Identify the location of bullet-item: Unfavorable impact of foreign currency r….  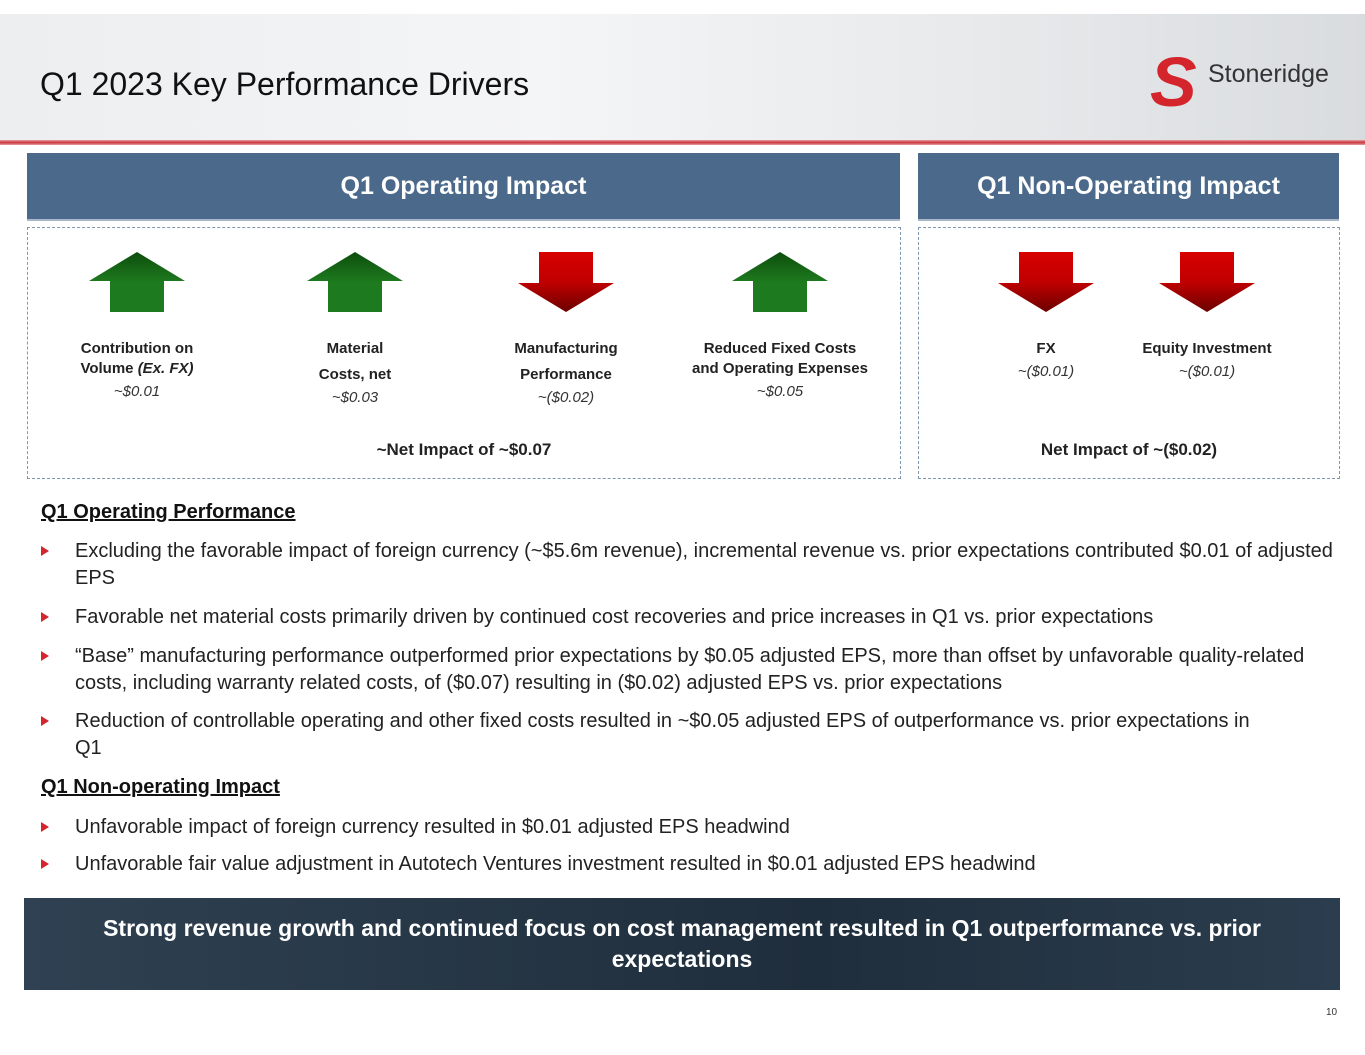
(688, 827).